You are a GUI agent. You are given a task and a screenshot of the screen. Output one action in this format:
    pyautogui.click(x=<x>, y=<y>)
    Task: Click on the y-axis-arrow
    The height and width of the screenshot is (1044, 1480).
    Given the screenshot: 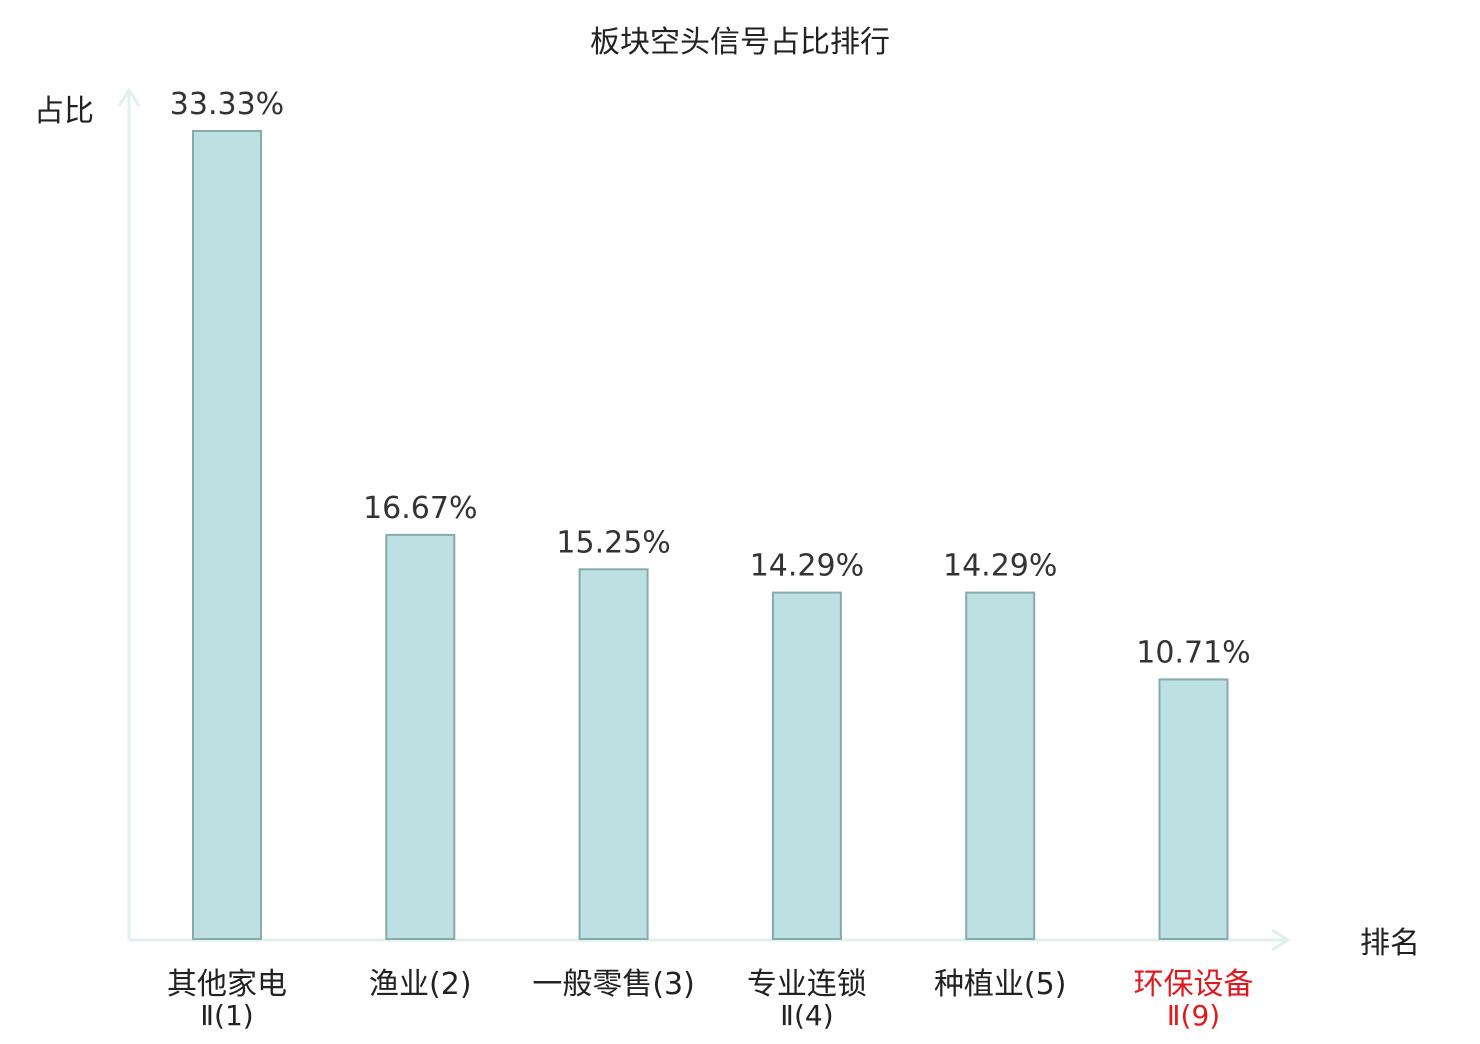 What is the action you would take?
    pyautogui.click(x=129, y=97)
    